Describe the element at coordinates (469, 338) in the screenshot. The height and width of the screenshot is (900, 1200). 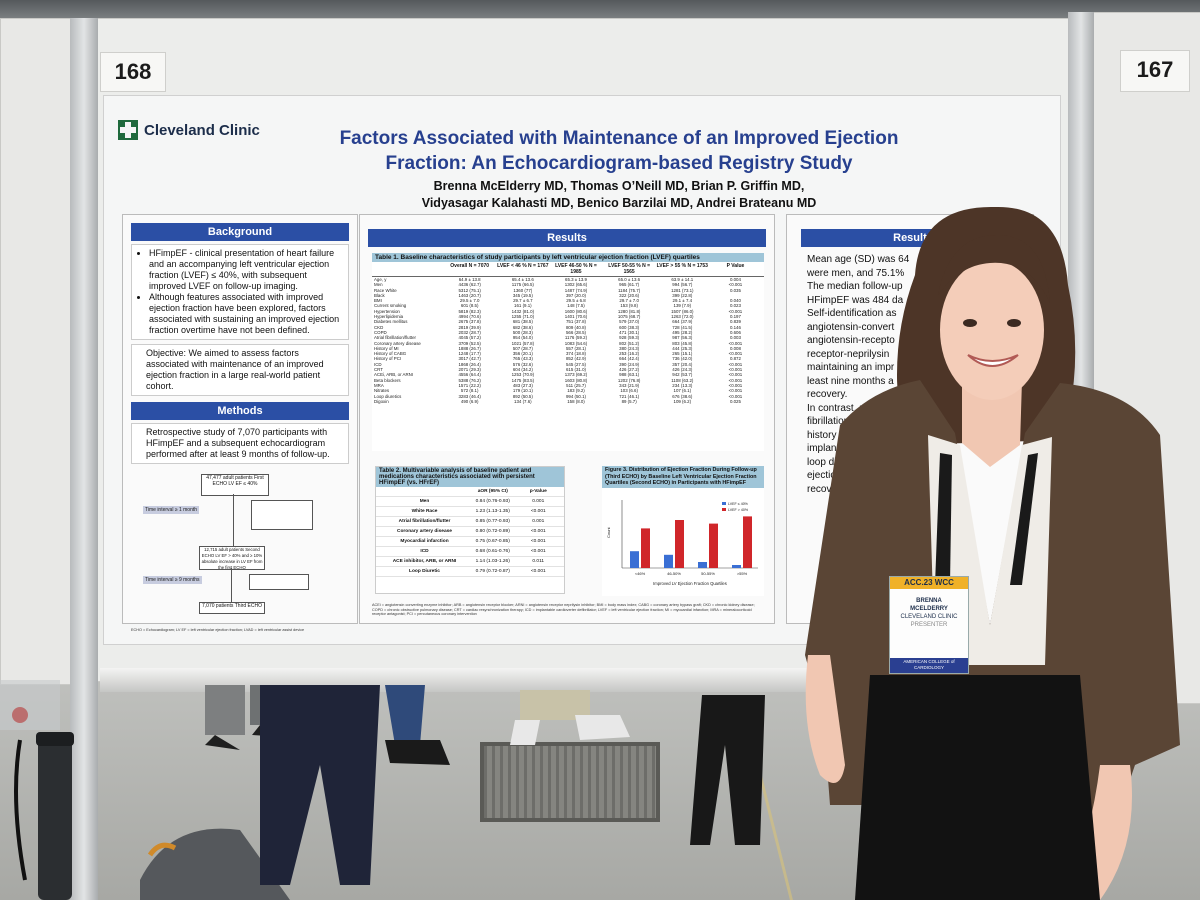
I see `table-cell: 4045 (57.2)` at that location.